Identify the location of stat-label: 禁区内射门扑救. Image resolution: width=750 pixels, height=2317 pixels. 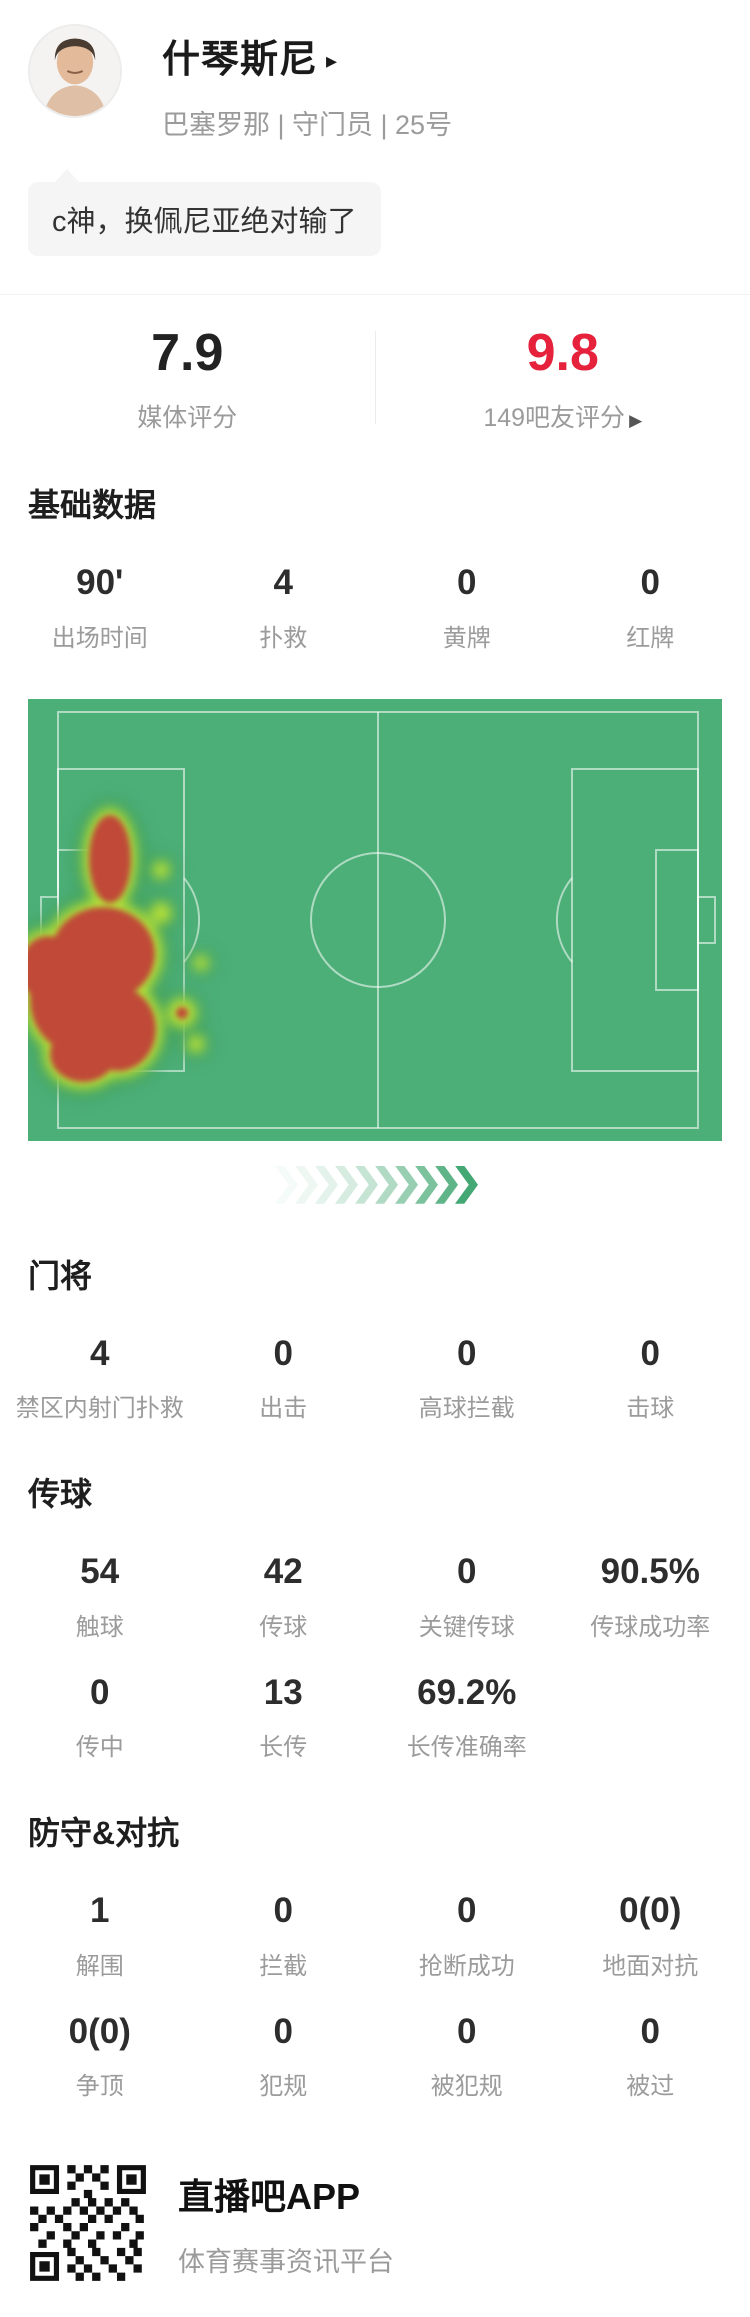
(100, 1405).